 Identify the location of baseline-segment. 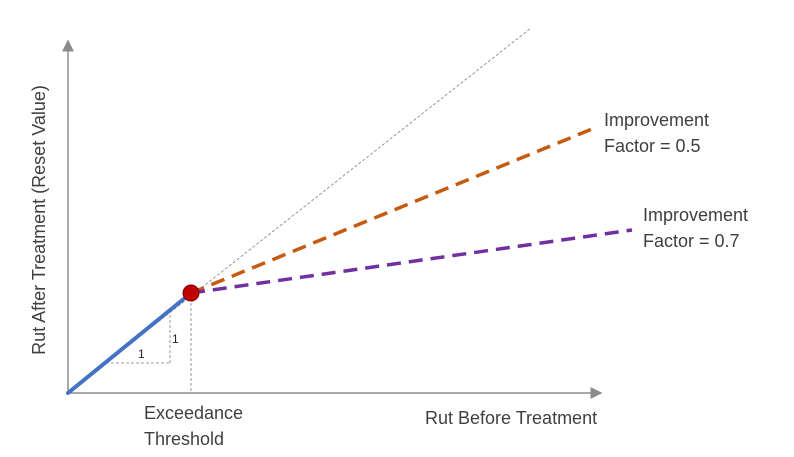
(129, 343).